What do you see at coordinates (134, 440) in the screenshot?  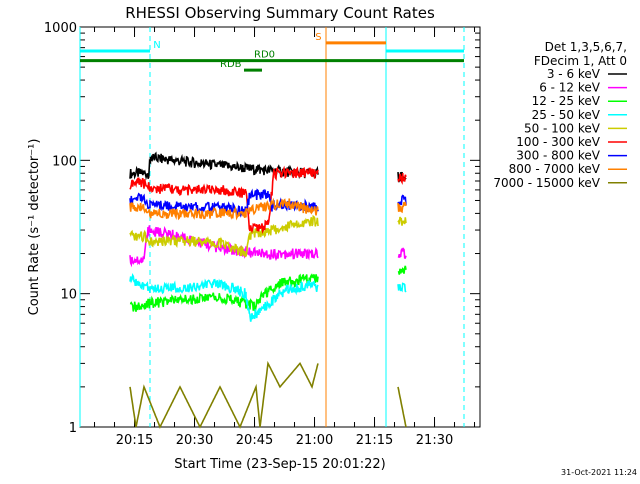 I see `x-tick-label: 20:15` at bounding box center [134, 440].